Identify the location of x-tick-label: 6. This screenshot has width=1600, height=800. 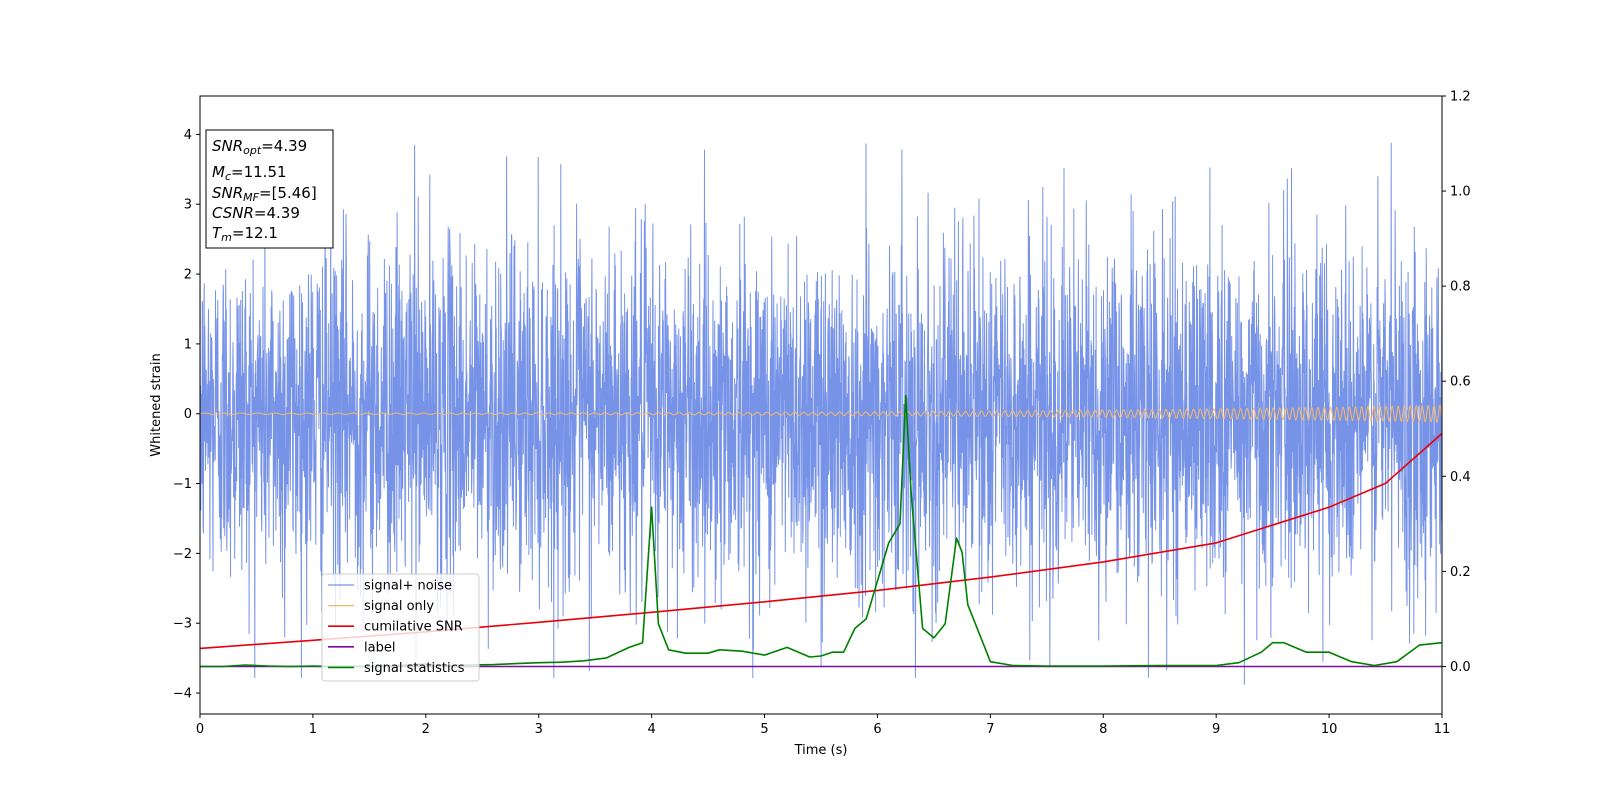
(877, 729).